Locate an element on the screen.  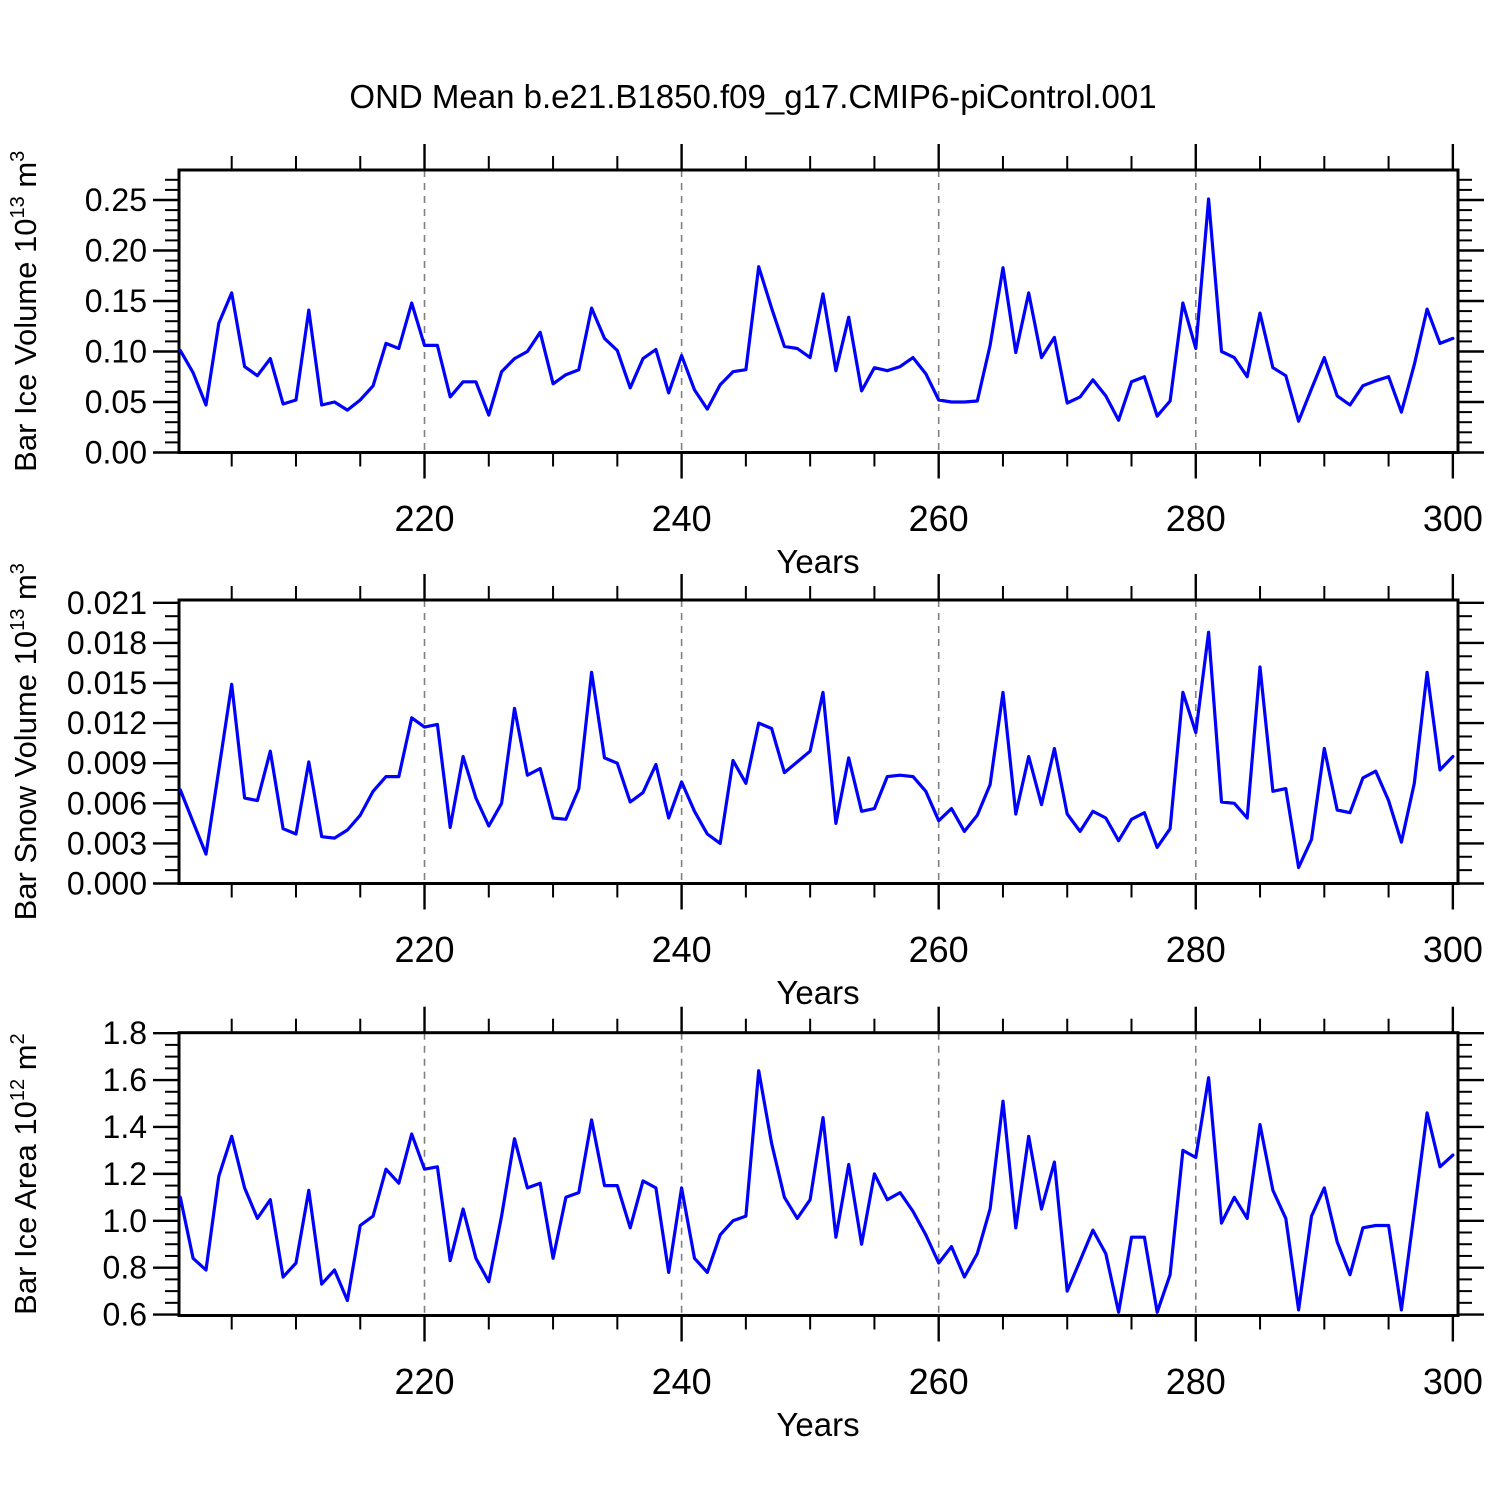
data-line-snow-volume is located at coordinates (816, 750).